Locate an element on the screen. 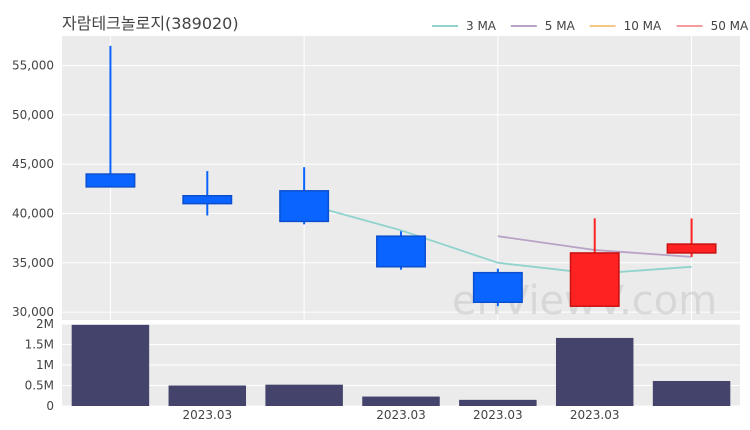 This screenshot has height=430, width=750. volume-tick-label: 2M is located at coordinates (45, 324).